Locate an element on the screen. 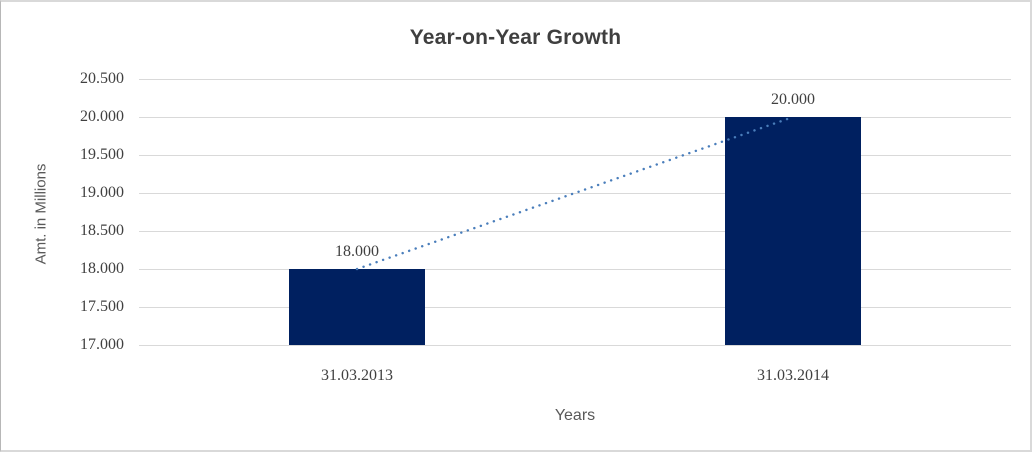 The width and height of the screenshot is (1032, 452). x-tick-label: 31.03.2013 is located at coordinates (357, 375).